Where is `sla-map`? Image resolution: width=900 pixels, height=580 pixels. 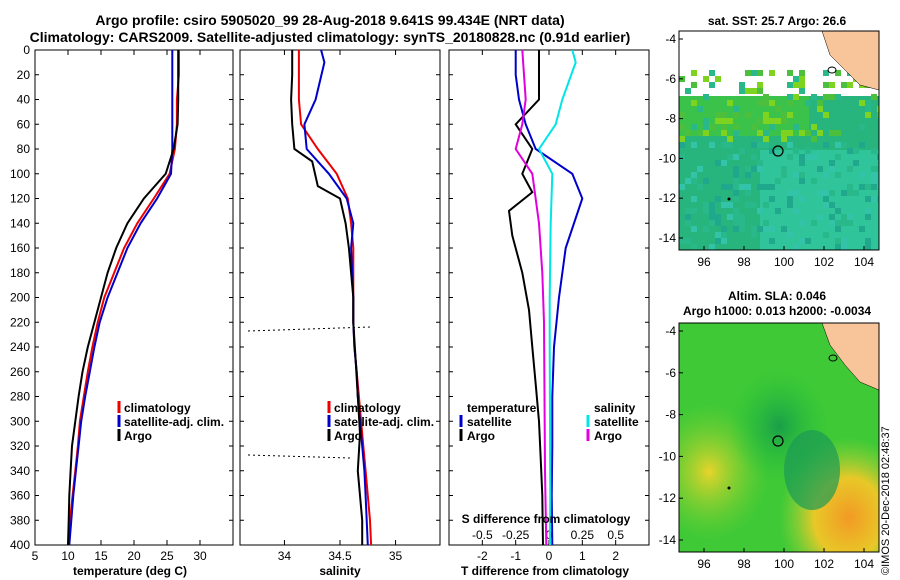
sla-map is located at coordinates (779, 437).